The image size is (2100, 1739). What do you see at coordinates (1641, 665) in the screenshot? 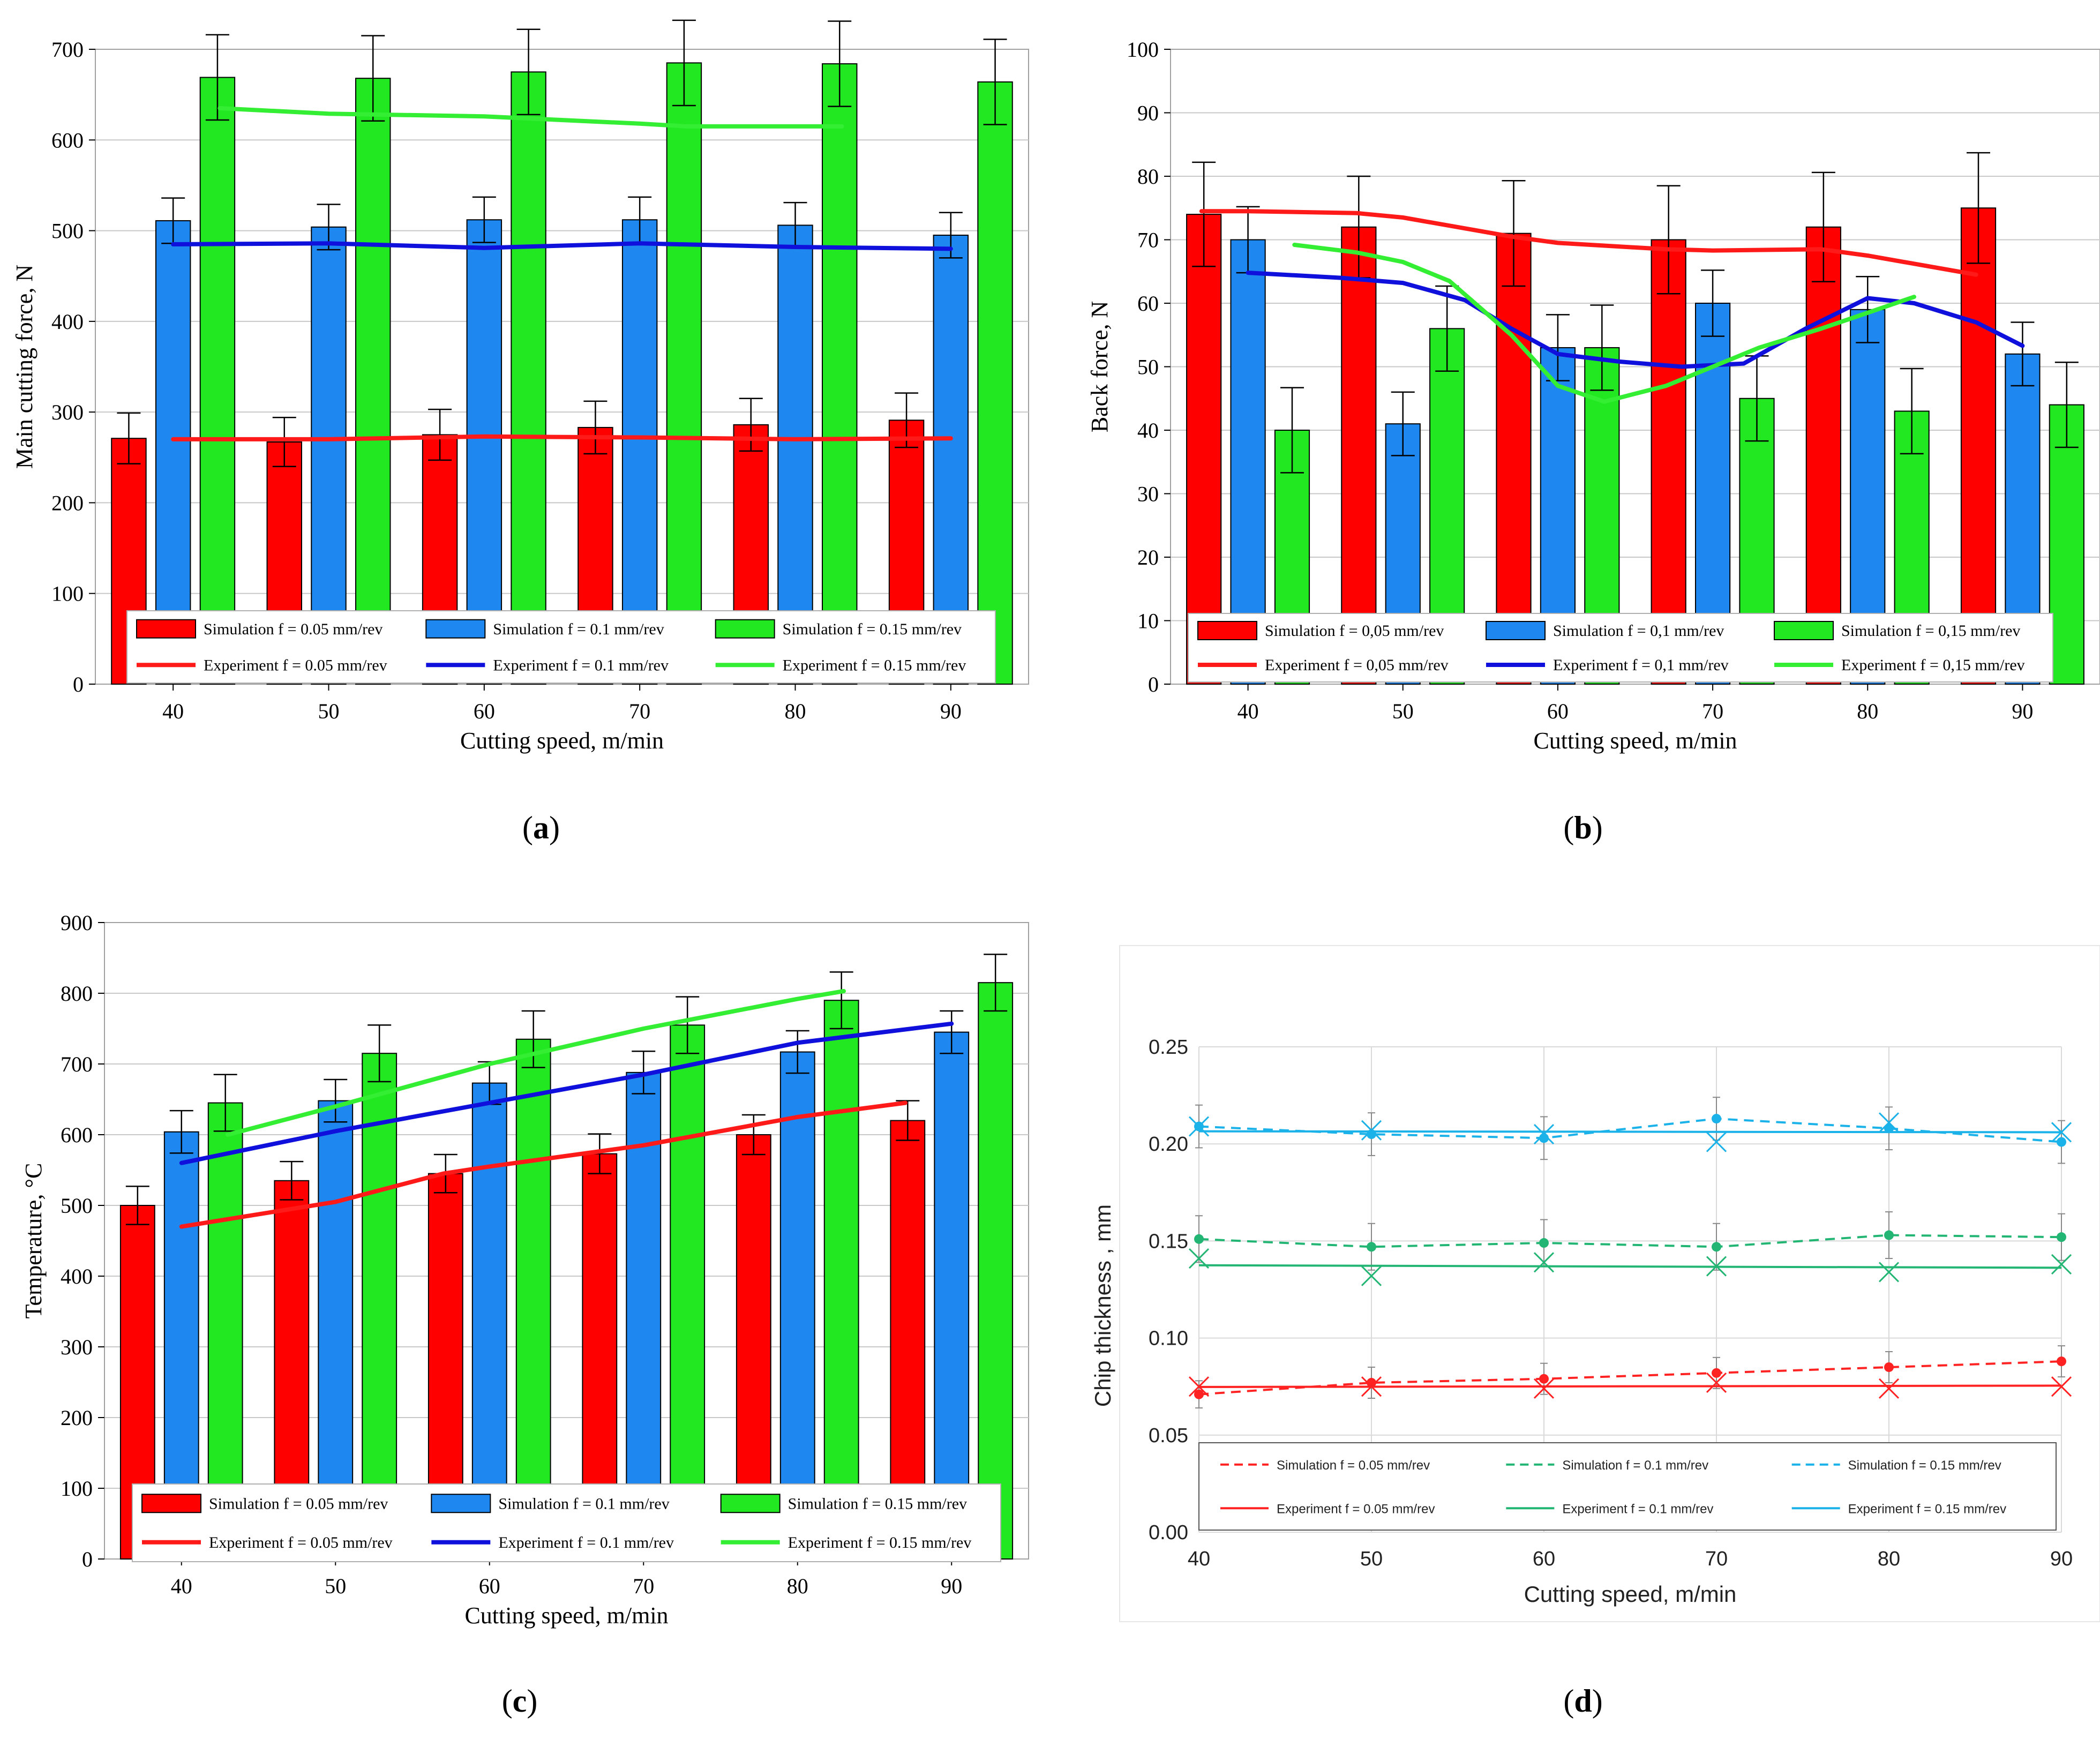
I see `legend-label: Experiment f = 0,1 mm/rev` at bounding box center [1641, 665].